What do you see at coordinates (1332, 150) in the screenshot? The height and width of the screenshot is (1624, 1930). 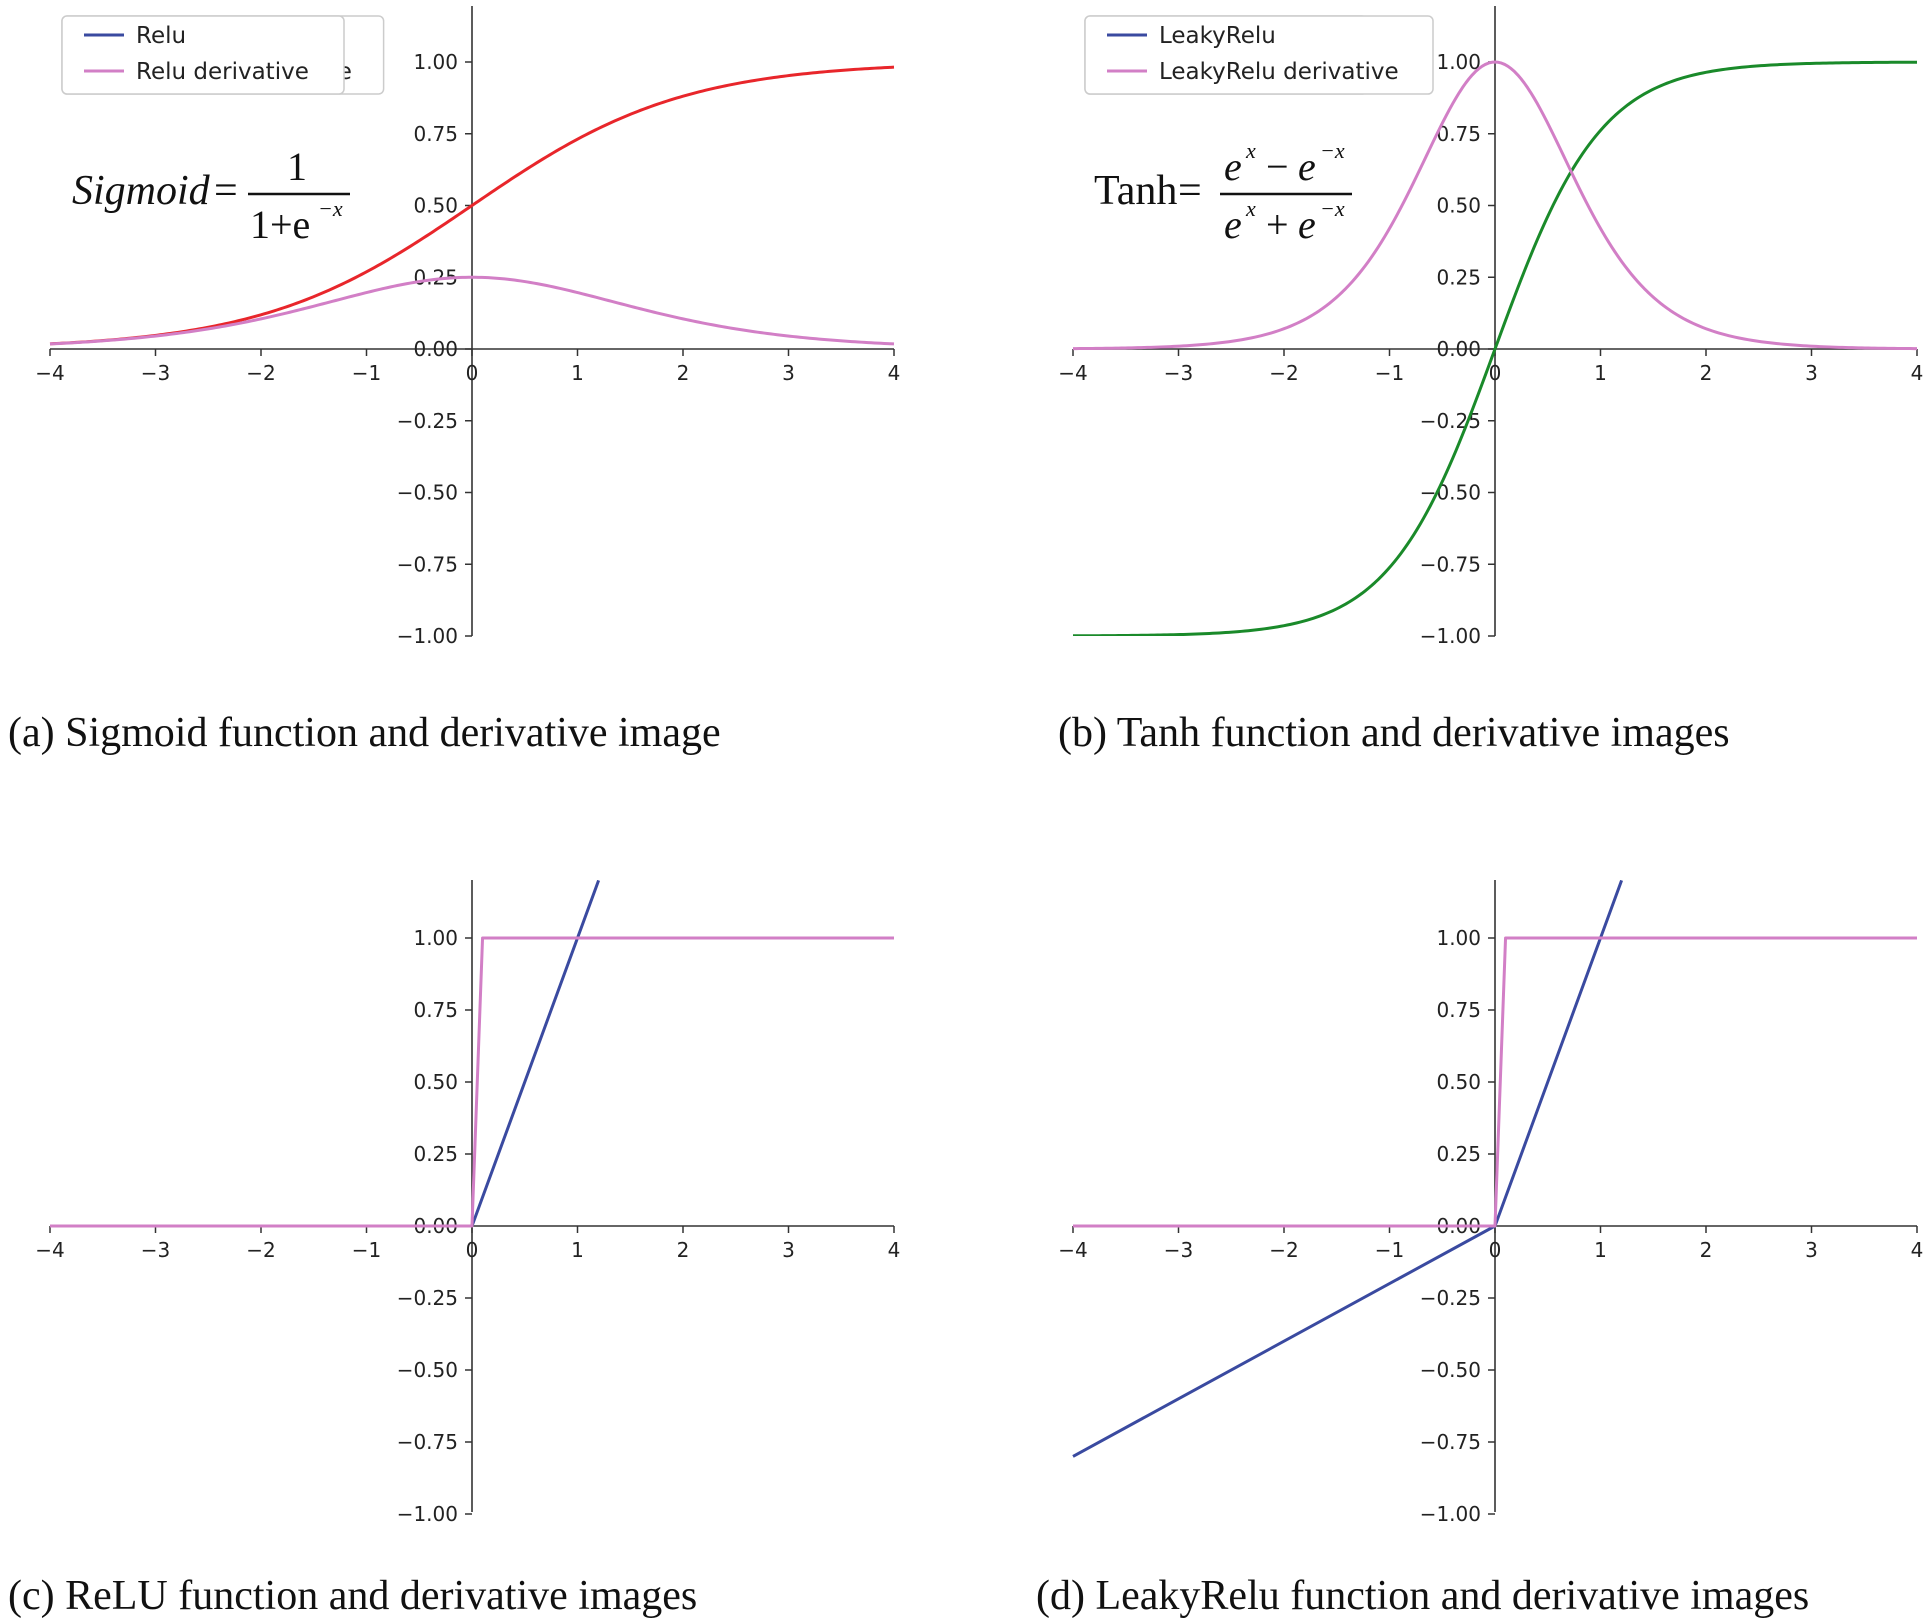 I see `formula-num-b-exponent: −x` at bounding box center [1332, 150].